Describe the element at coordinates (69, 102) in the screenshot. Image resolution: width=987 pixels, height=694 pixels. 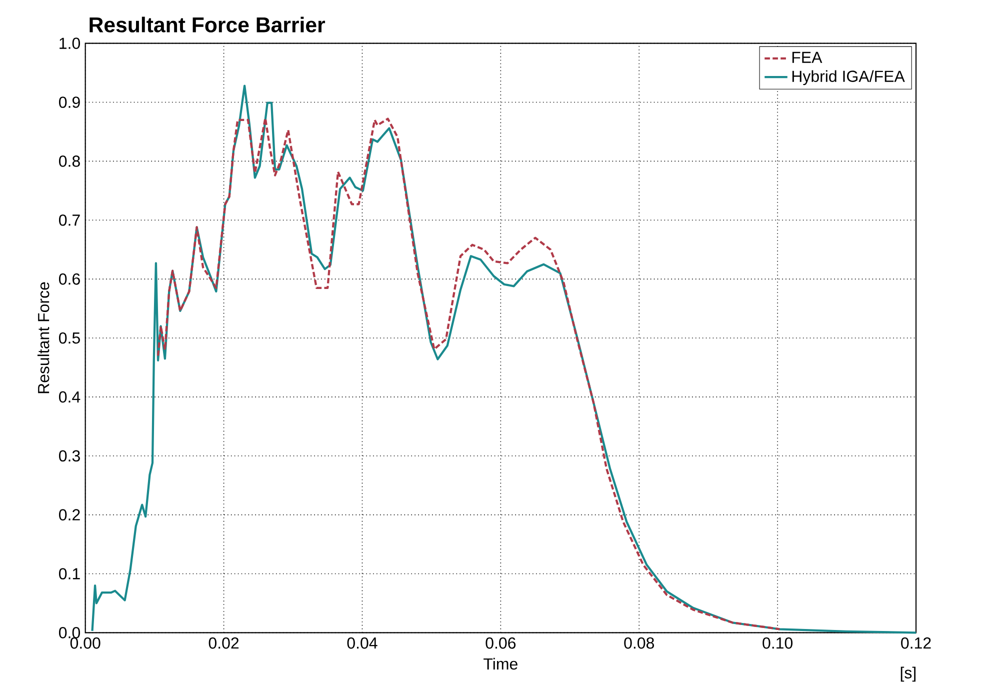
I see `y-tick-label: 0.9` at that location.